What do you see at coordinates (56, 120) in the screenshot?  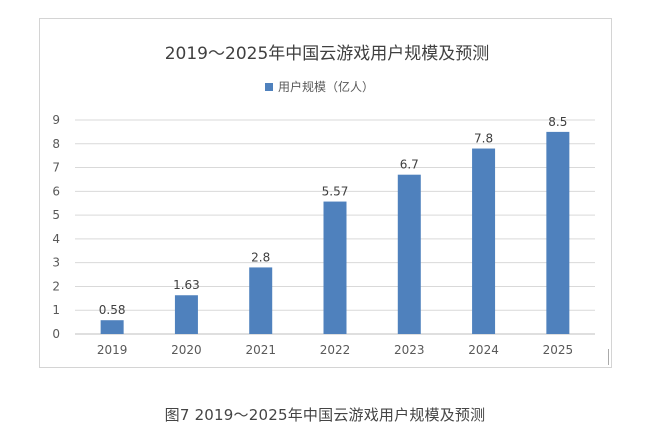 I see `y-tick-label: 9` at bounding box center [56, 120].